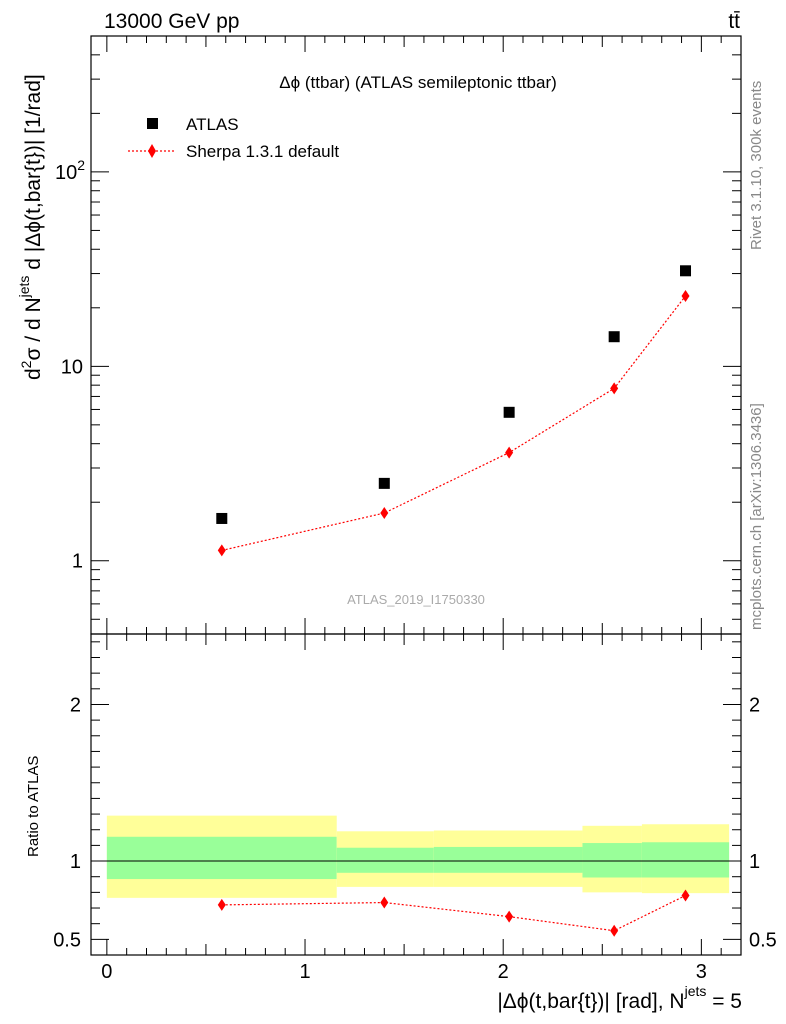  What do you see at coordinates (33, 806) in the screenshot?
I see `ratio-y-axis-label: Ratio to ATLAS` at bounding box center [33, 806].